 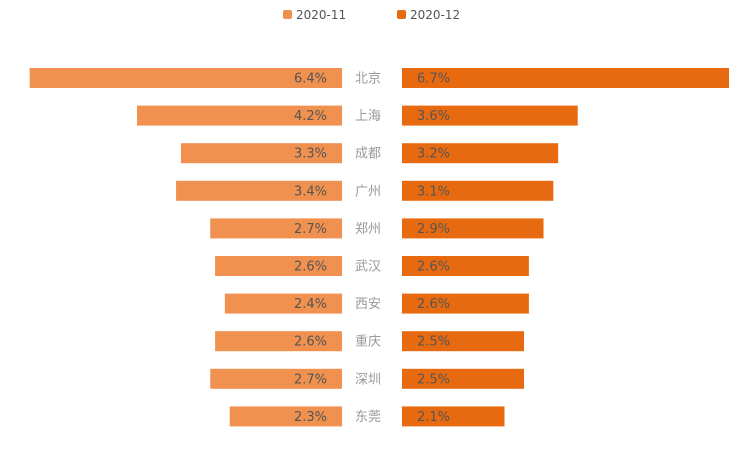 What do you see at coordinates (368, 417) in the screenshot?
I see `category-label-9: 东莞` at bounding box center [368, 417].